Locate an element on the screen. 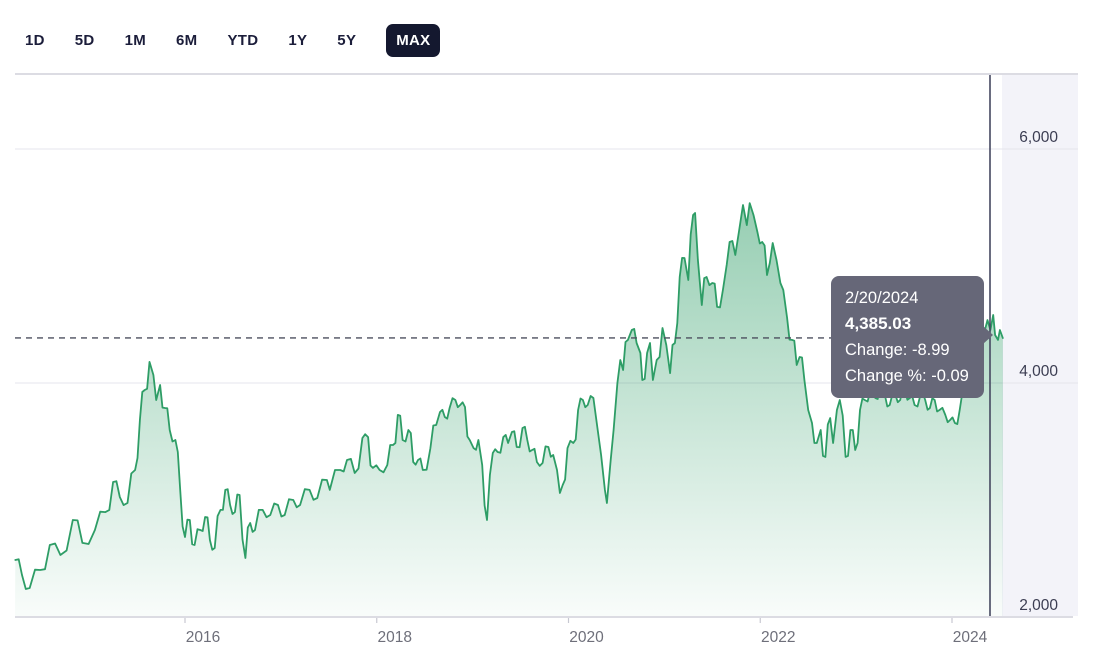  range-button-5d: 5D is located at coordinates (84, 40).